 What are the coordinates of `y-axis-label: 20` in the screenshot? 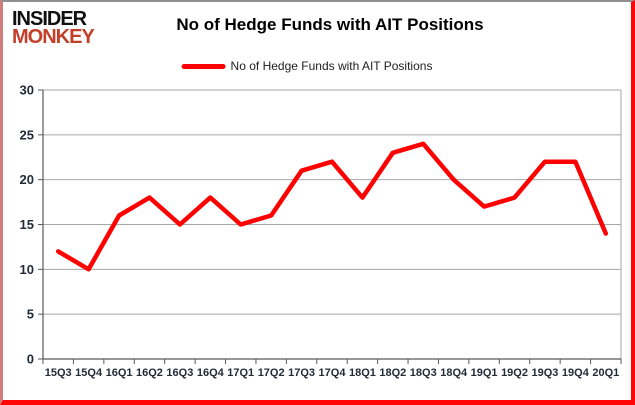 It's located at (27, 179).